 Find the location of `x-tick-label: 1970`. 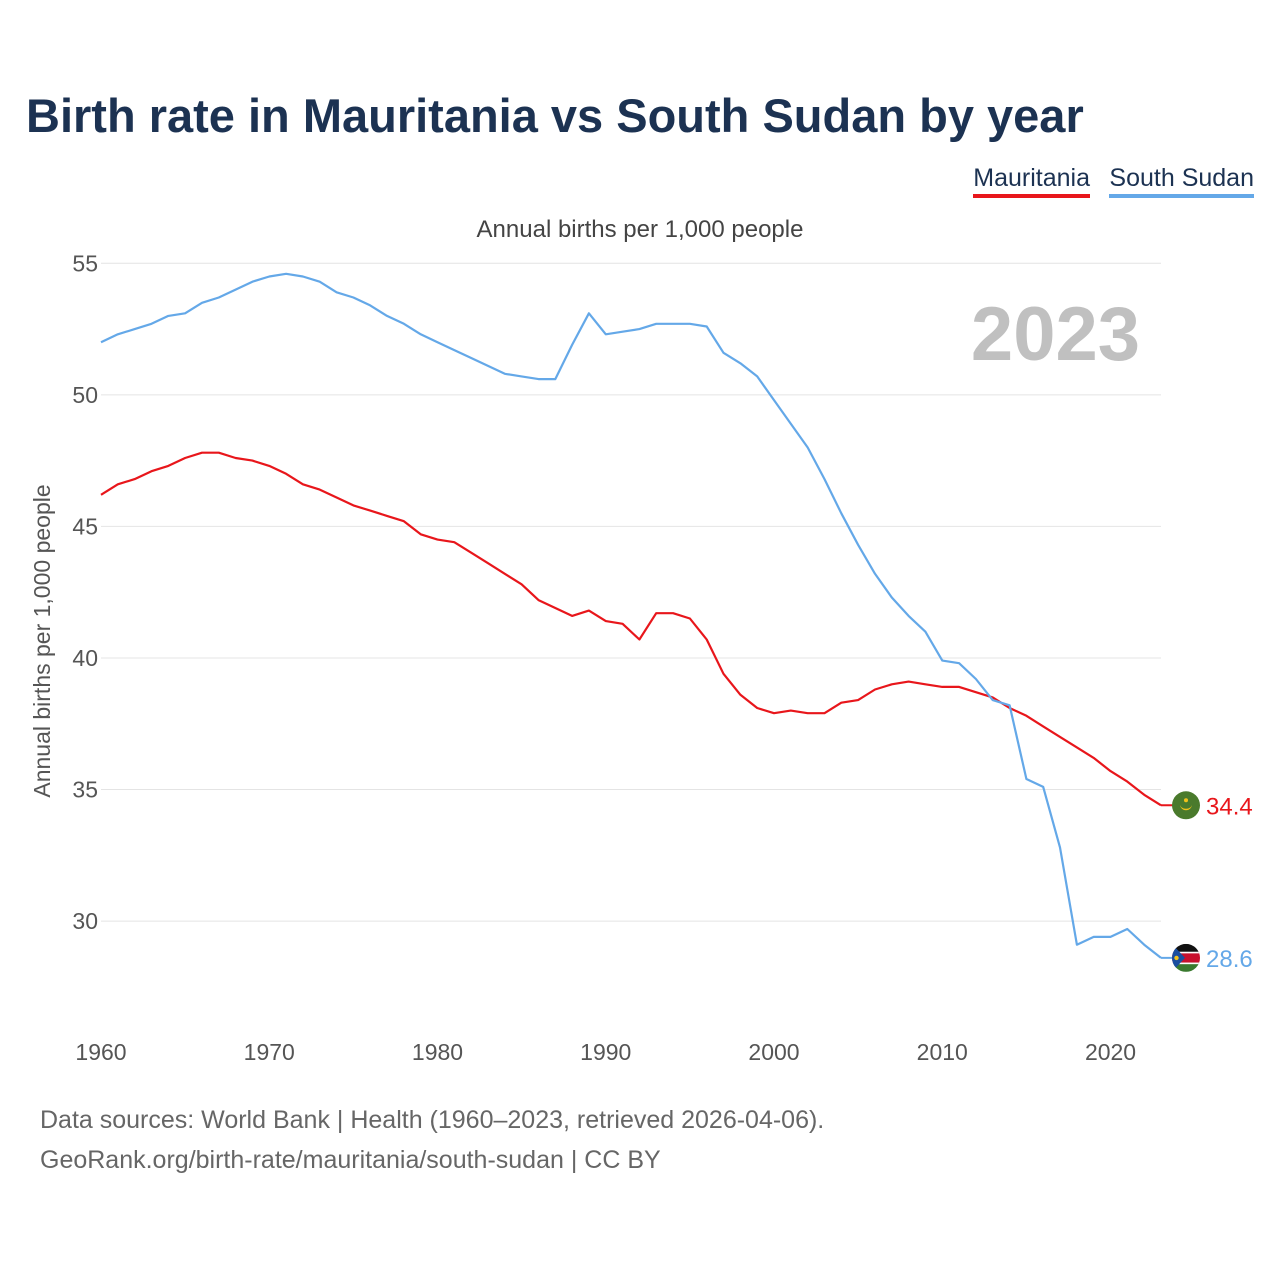

x-tick-label: 1970 is located at coordinates (269, 1052).